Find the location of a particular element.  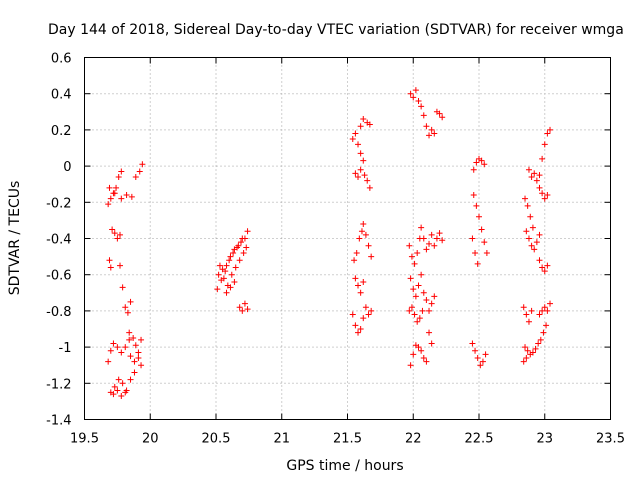

y-tick-label: -0.4 is located at coordinates (58, 240).